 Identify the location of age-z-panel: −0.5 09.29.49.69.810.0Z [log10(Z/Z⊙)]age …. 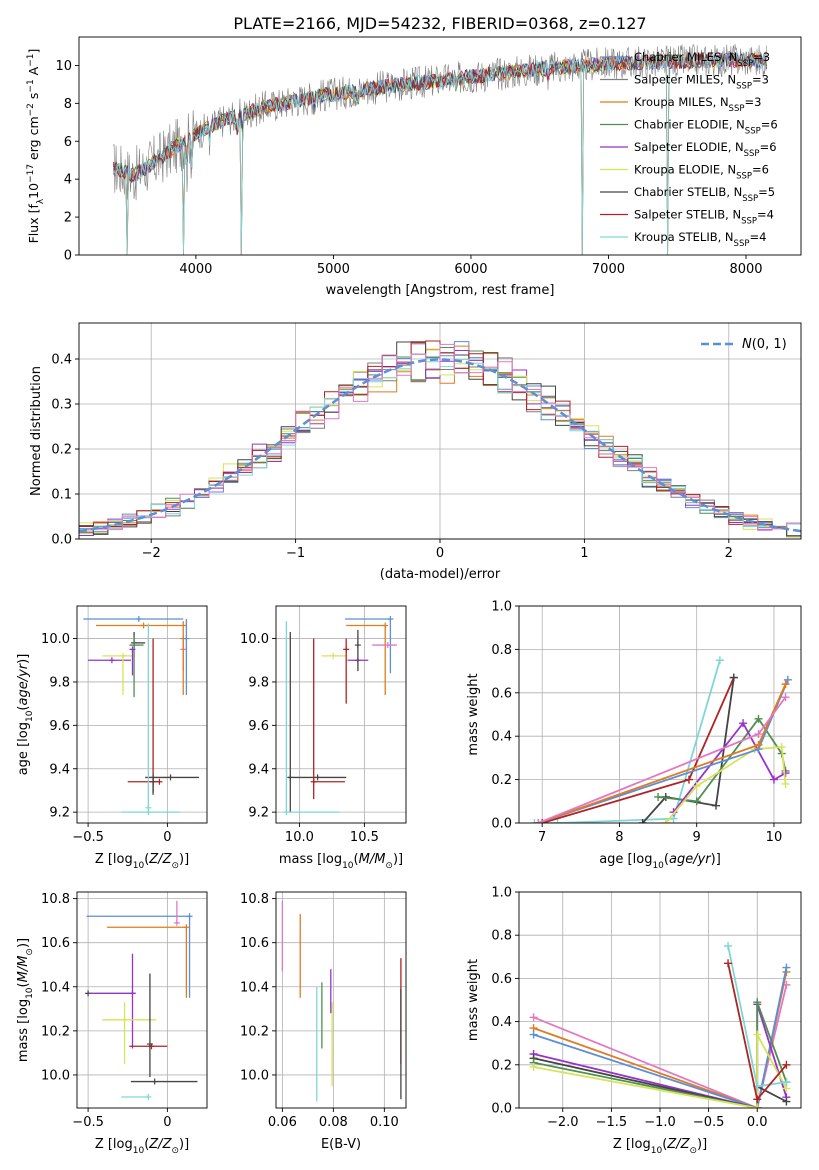
(112, 738).